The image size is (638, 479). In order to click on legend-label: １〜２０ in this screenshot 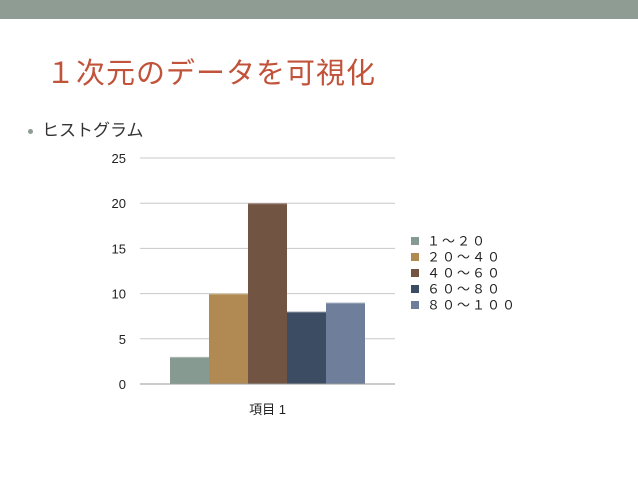, I will do `click(457, 242)`.